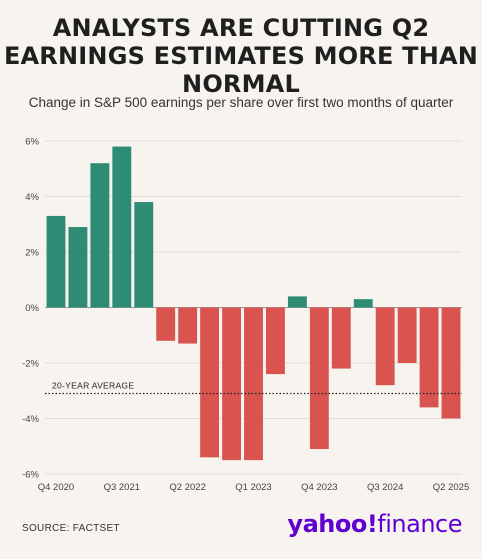  Describe the element at coordinates (93, 386) in the screenshot. I see `reference-line-label: 20-YEAR AVERAGE` at that location.